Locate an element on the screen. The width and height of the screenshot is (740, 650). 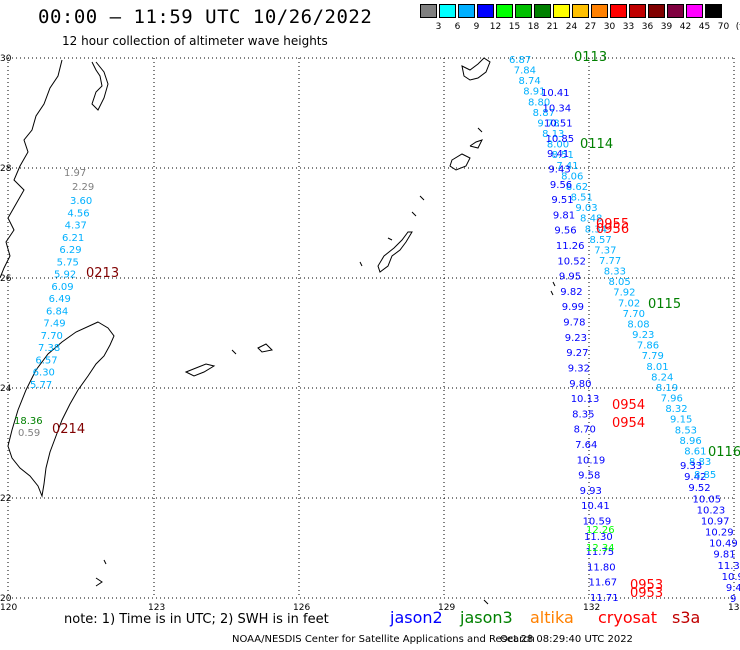
china-coastline is located at coordinates (31, 169).